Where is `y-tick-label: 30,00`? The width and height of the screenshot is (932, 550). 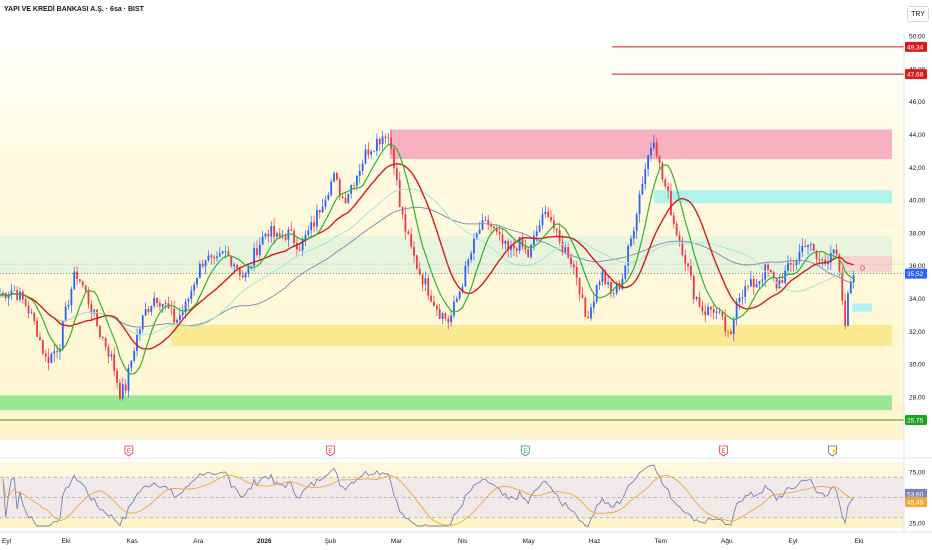 y-tick-label: 30,00 is located at coordinates (917, 365).